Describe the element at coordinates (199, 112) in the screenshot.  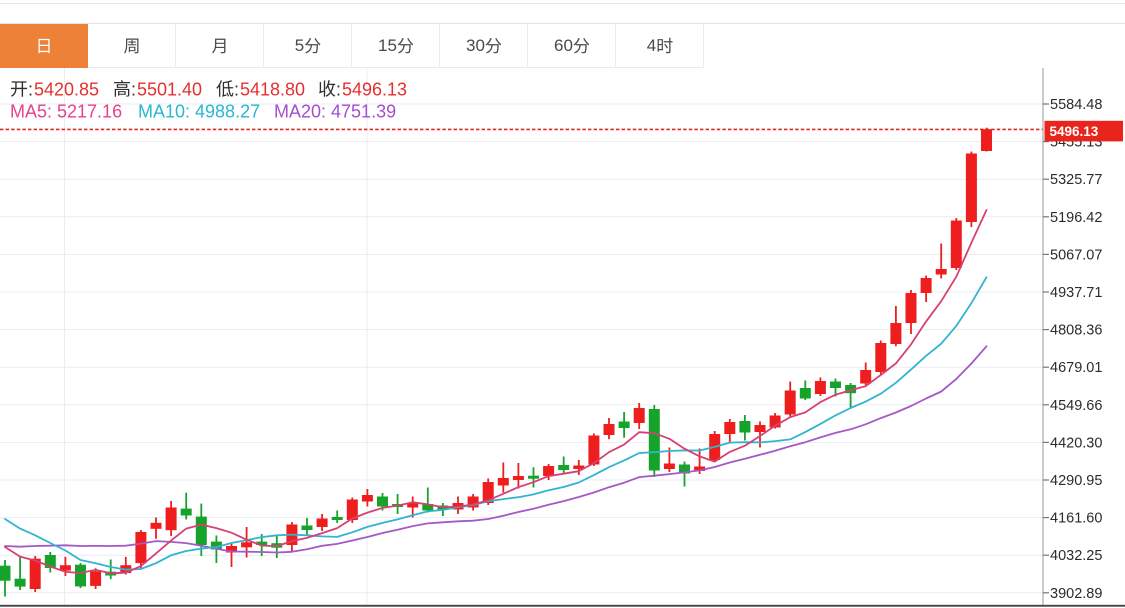
I see `svg-text: MA10: 4988.27` at that location.